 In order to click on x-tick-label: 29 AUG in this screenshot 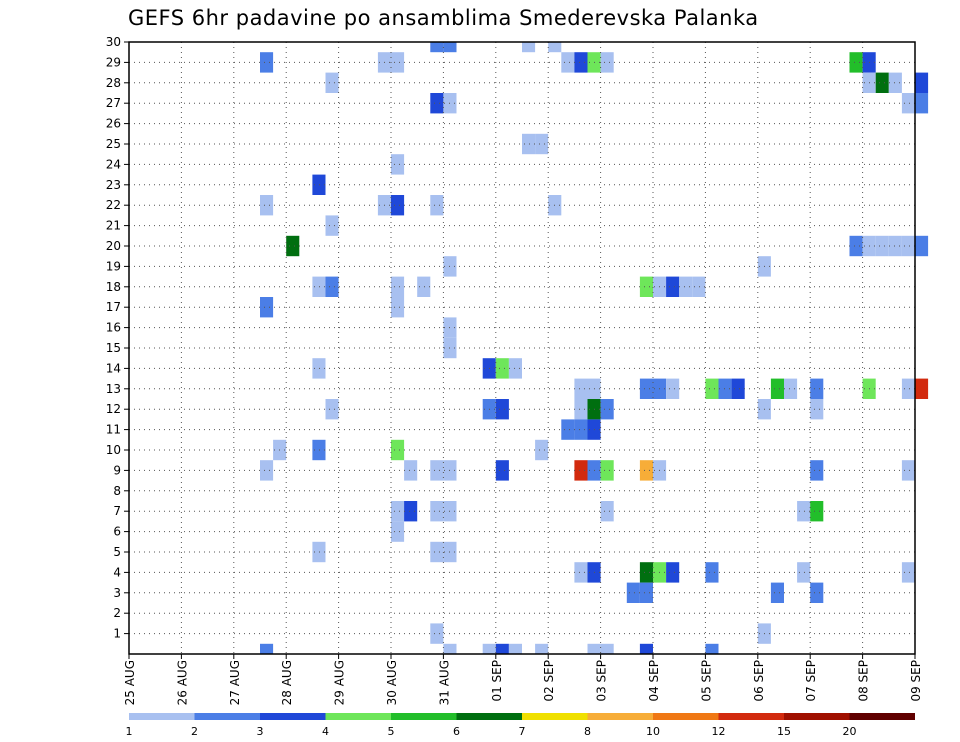, I will do `click(340, 682)`.